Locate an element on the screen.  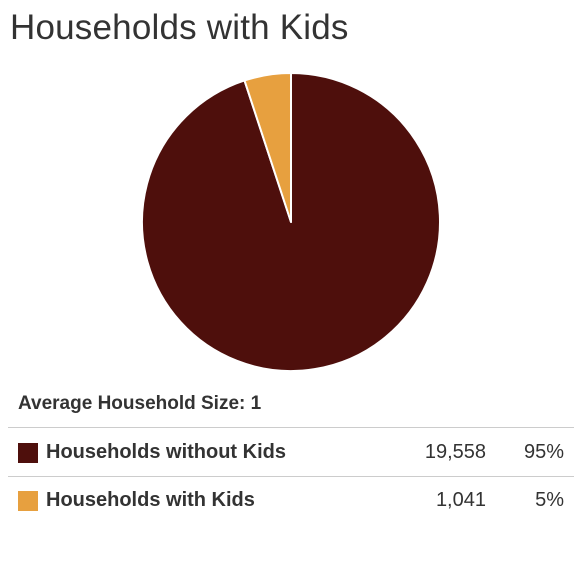
legend-percent: 95% is located at coordinates (543, 452).